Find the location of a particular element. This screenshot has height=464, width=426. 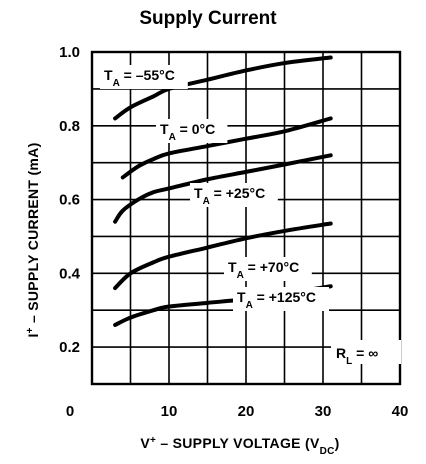

x-axis-label-end: ) is located at coordinates (337, 443).